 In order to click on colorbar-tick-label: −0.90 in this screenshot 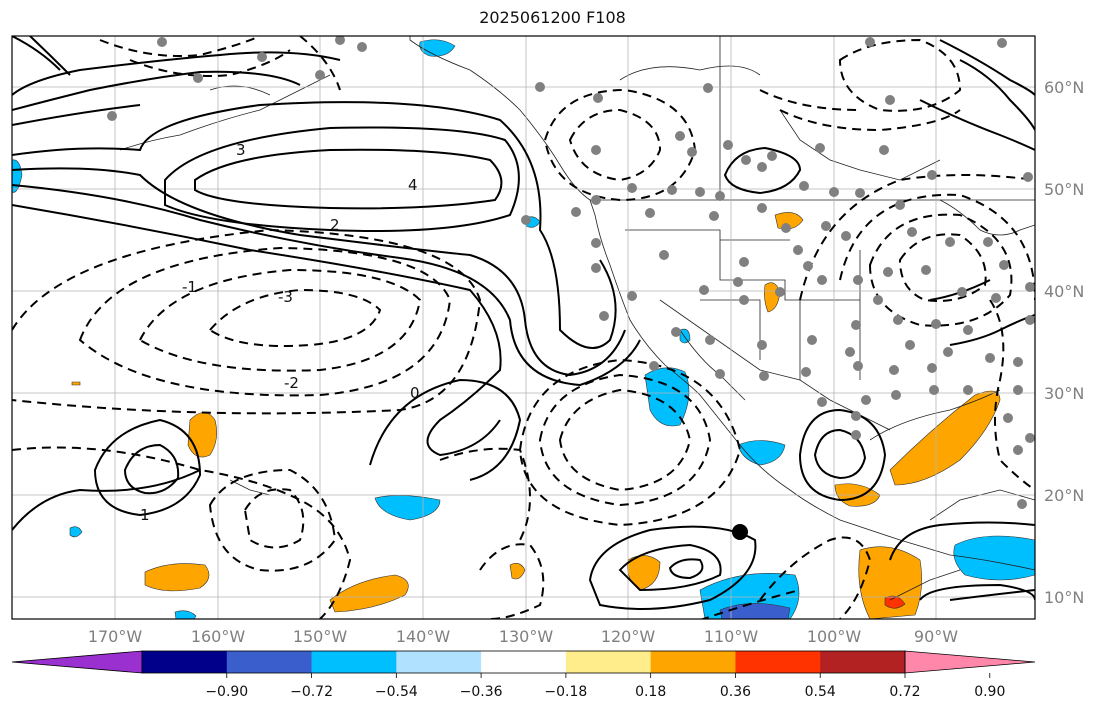, I will do `click(226, 692)`.